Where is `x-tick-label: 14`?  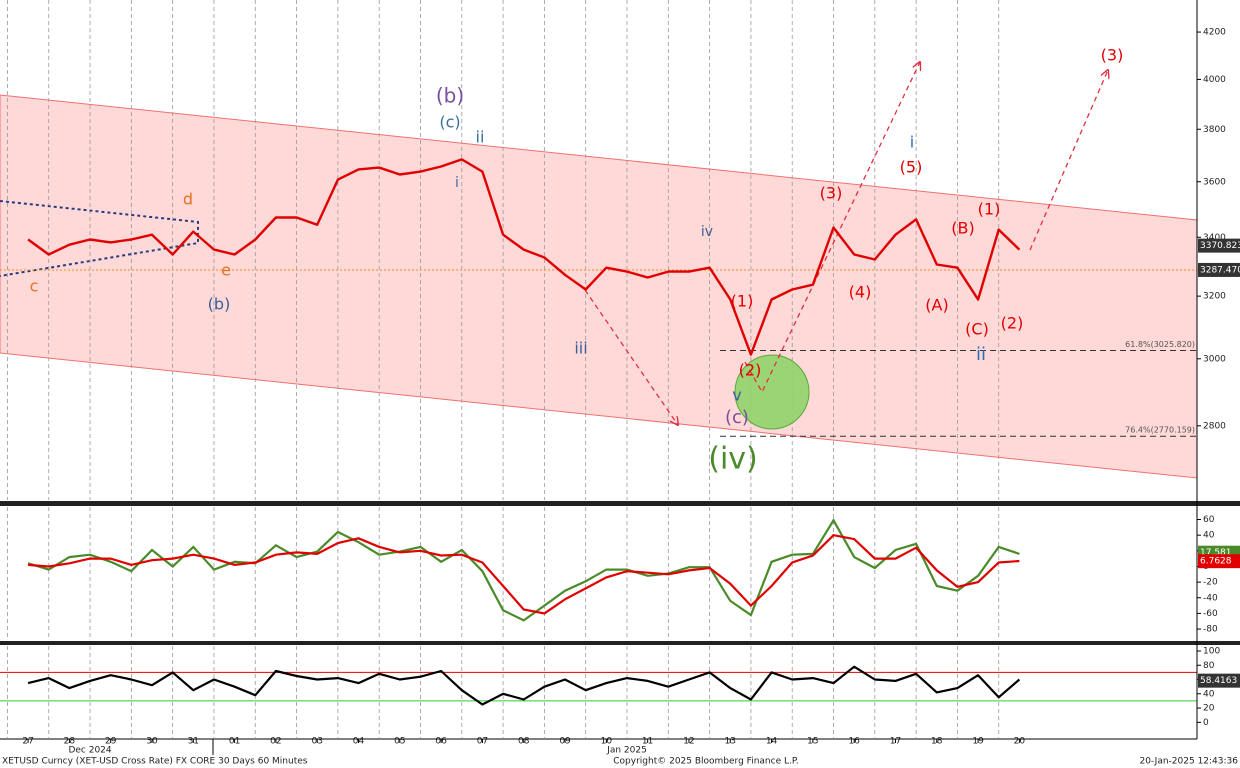 x-tick-label: 14 is located at coordinates (772, 742).